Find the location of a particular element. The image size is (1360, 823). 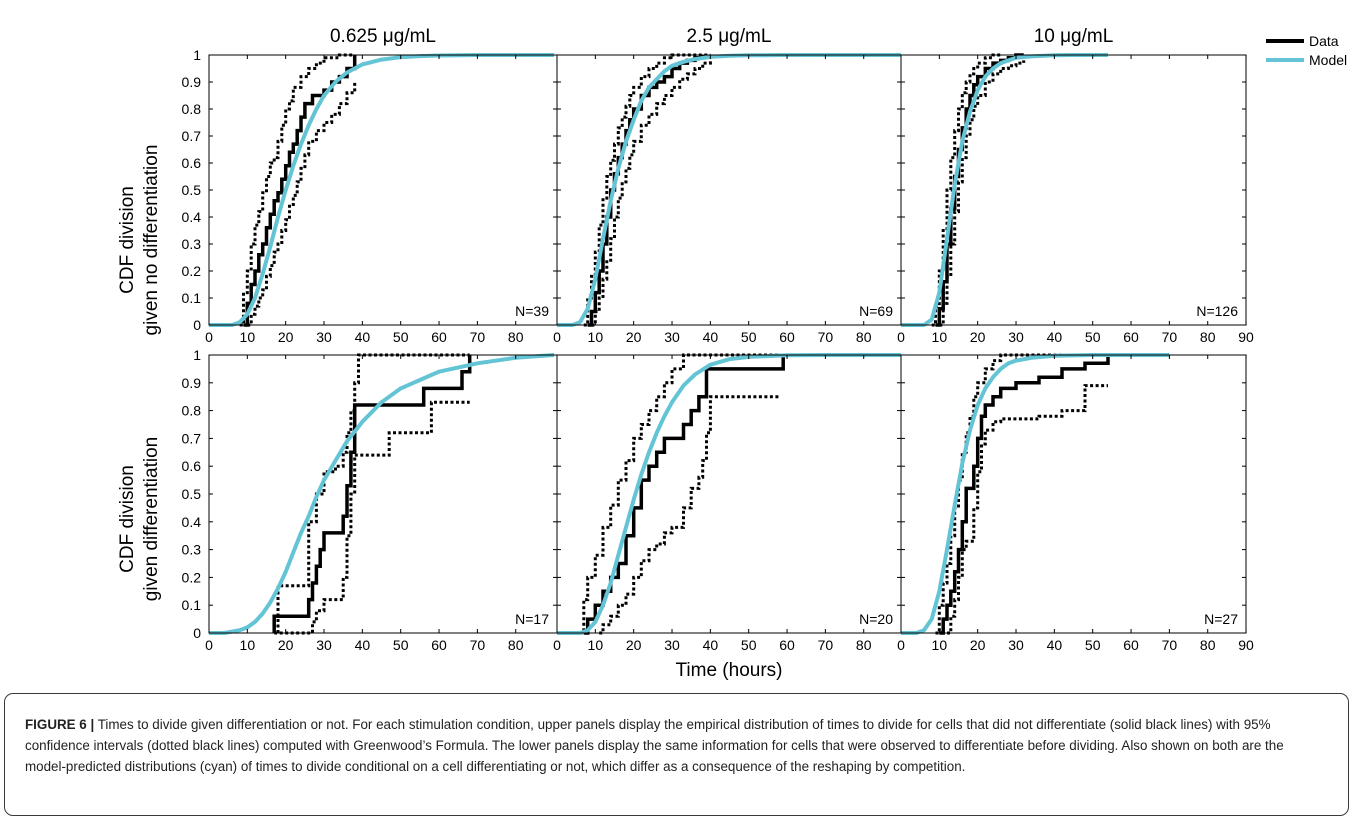

caption-label: FIGURE 6 | is located at coordinates (60, 724).